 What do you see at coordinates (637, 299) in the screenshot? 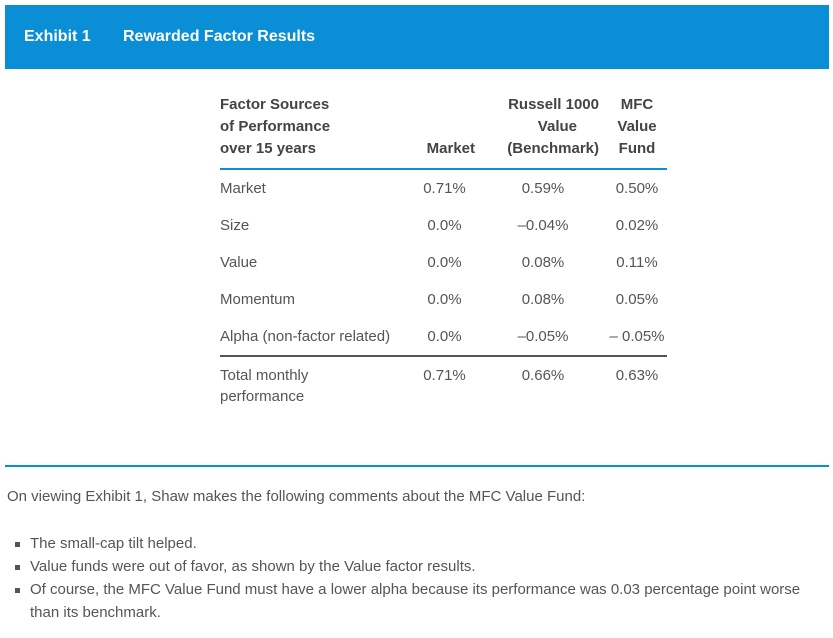
I see `value-cell: 0.05%` at bounding box center [637, 299].